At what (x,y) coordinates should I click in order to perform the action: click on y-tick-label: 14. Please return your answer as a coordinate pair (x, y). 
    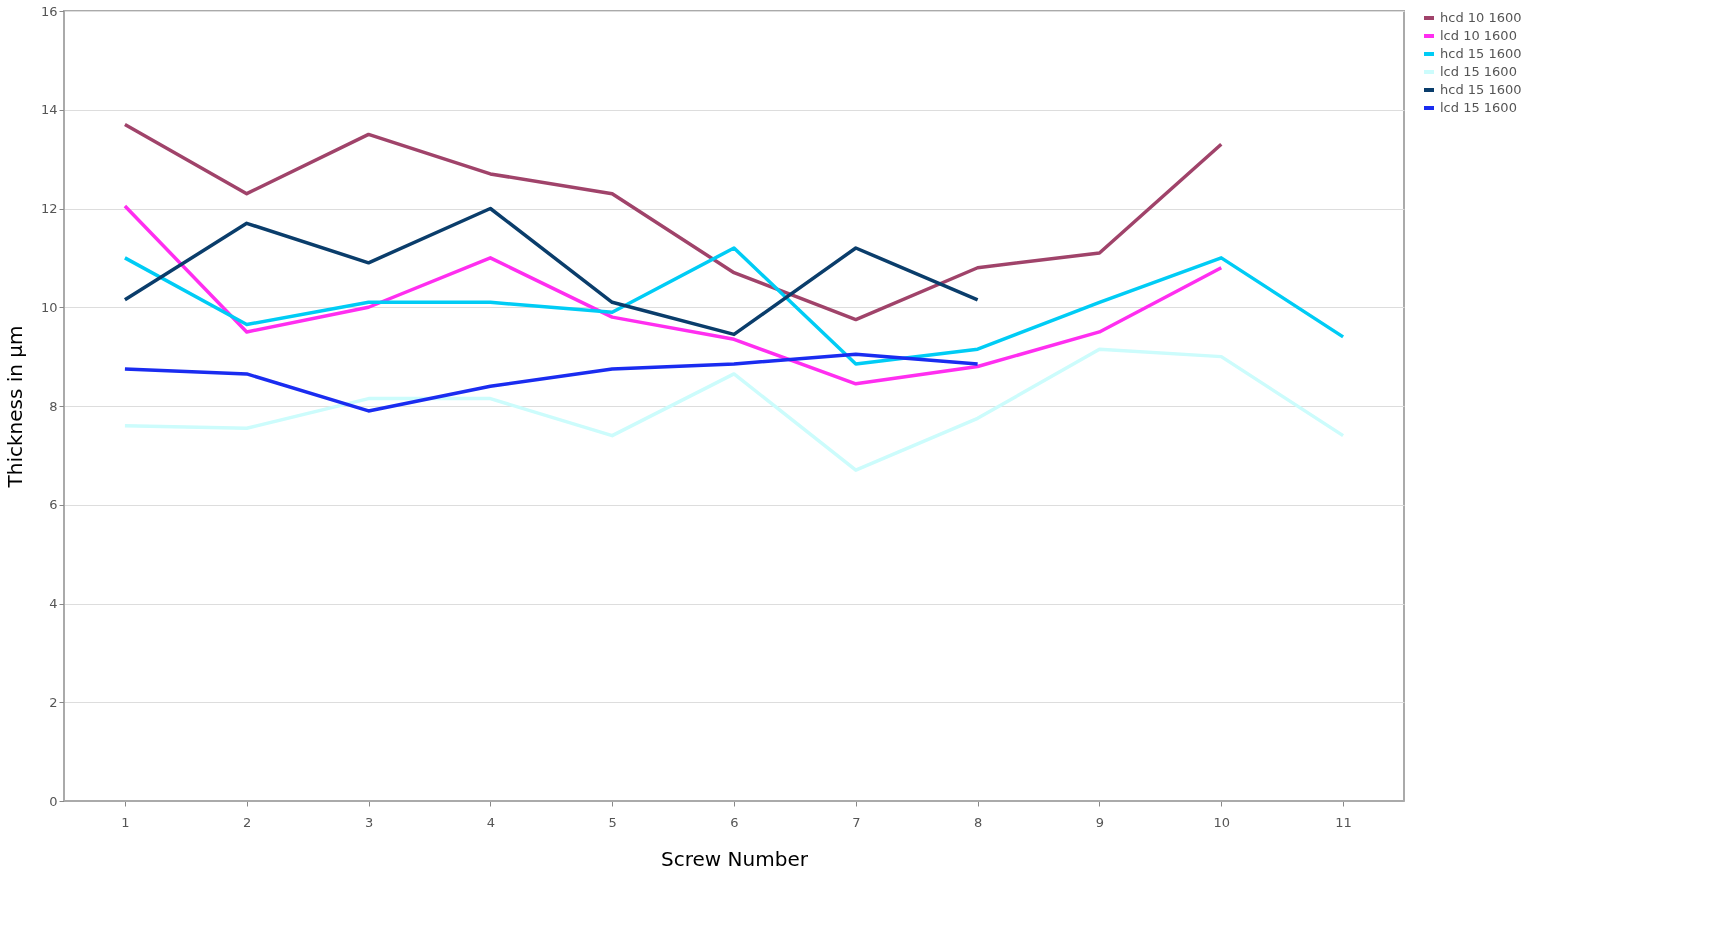
    Looking at the image, I should click on (49, 110).